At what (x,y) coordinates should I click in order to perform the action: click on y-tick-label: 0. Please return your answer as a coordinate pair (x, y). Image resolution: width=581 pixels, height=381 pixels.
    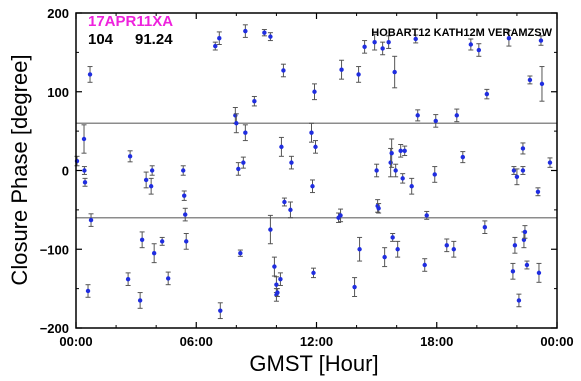
    Looking at the image, I should click on (65, 171).